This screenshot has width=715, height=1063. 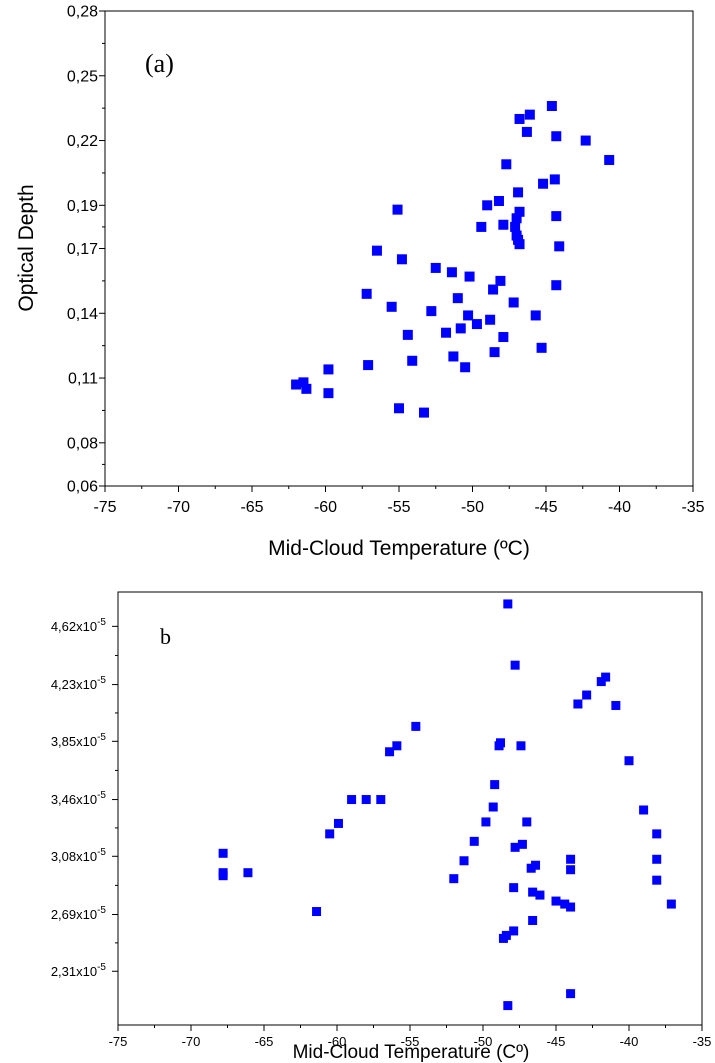 I want to click on y-tick-label: 0,25, so click(x=82, y=76).